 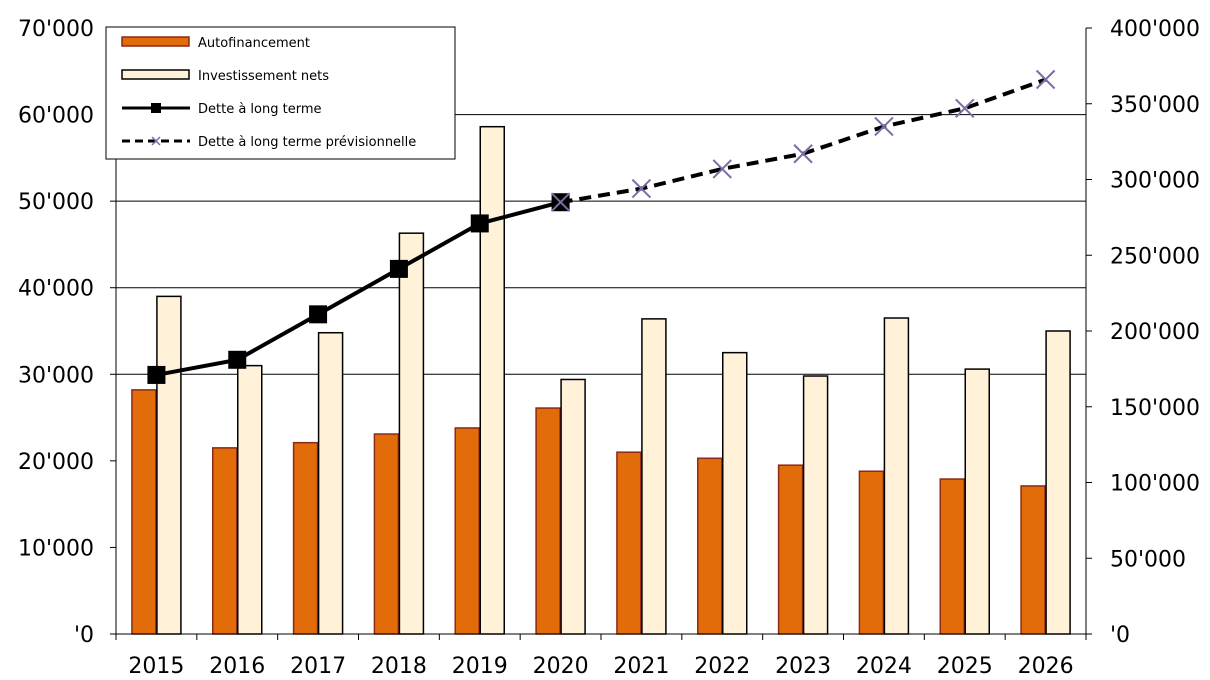 What do you see at coordinates (260, 109) in the screenshot?
I see `legend-label-dette: Dette à long terme` at bounding box center [260, 109].